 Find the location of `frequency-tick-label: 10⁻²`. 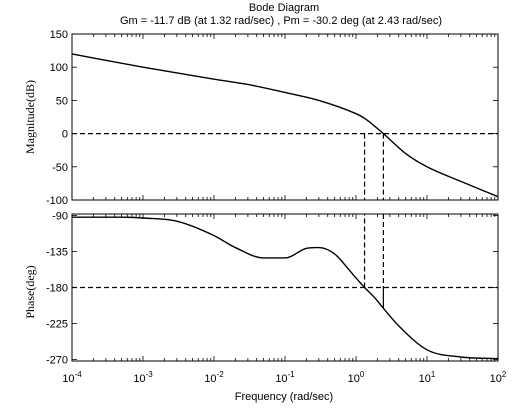

frequency-tick-label: 10⁻² is located at coordinates (214, 377).